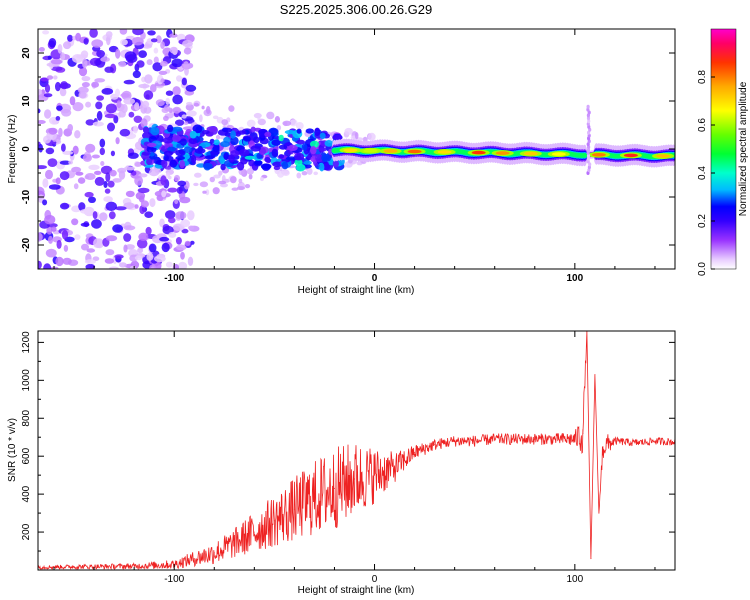 The width and height of the screenshot is (750, 600). I want to click on chart-title: S225.2025.306.00.26.G29, so click(356, 9).